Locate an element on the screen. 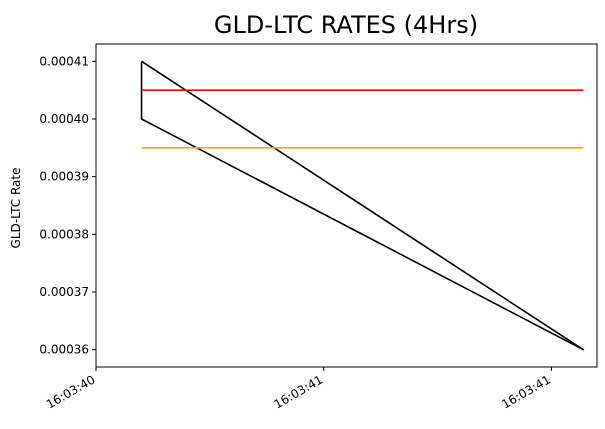  y-tick-label: 0.00041 is located at coordinates (64, 61).